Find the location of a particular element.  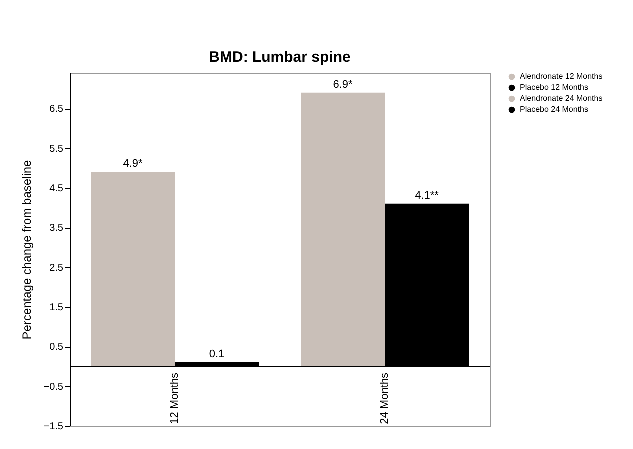

legend-label: Placebo 24 Months is located at coordinates (554, 109).